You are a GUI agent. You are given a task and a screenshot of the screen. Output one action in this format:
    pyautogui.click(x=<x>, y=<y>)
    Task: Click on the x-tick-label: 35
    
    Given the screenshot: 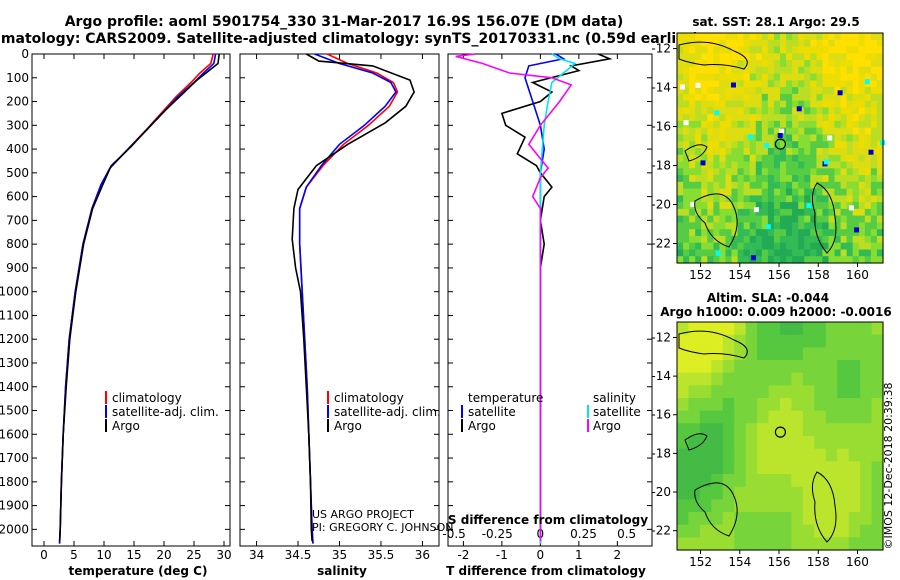 What is the action you would take?
    pyautogui.click(x=339, y=555)
    